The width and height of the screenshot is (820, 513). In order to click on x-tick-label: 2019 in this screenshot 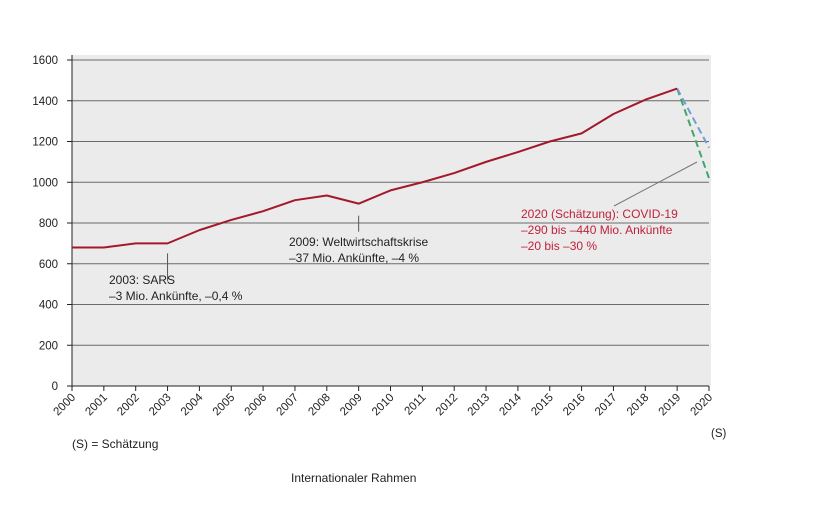, I will do `click(670, 405)`.